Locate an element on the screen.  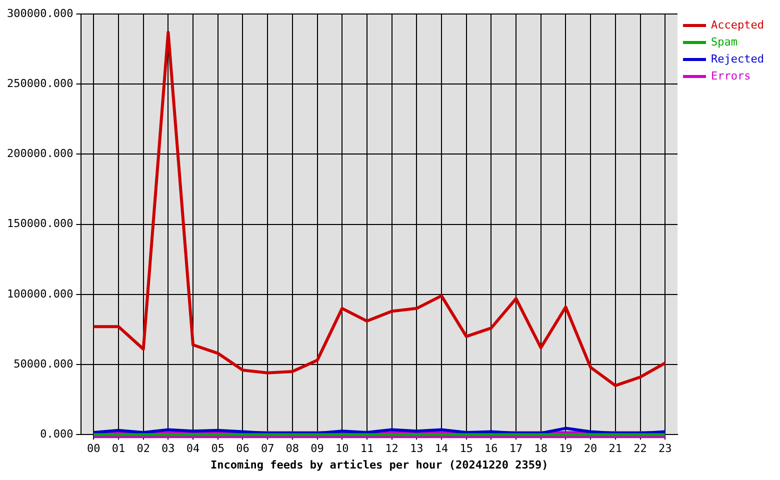
x-tick-label: 02 is located at coordinates (143, 449).